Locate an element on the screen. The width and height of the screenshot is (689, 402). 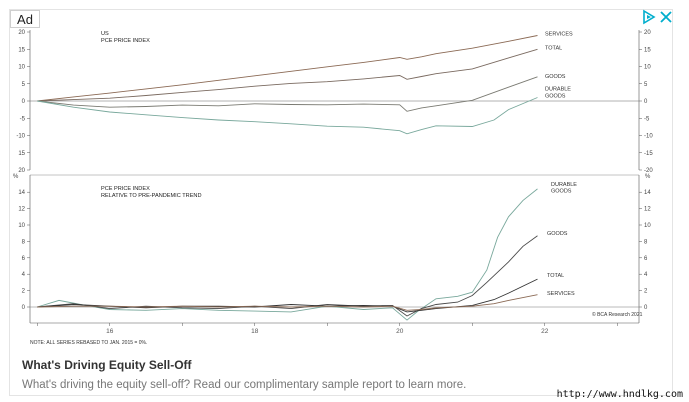
panel1-ytick-label-right: -15 is located at coordinates (648, 154).